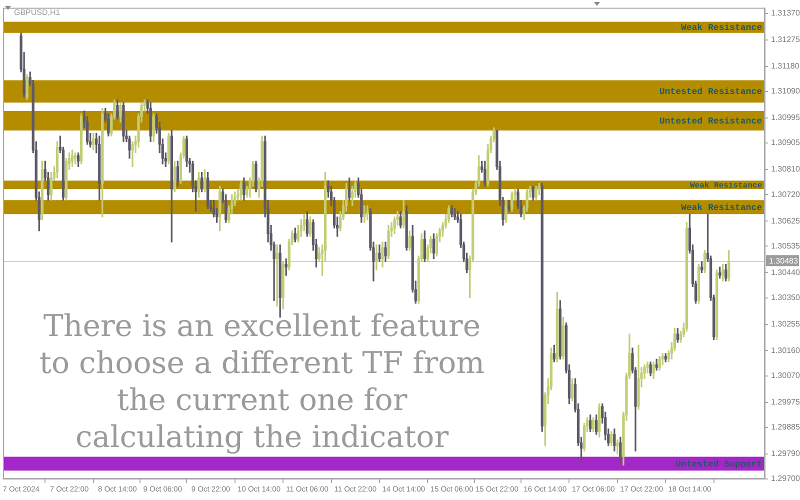 This screenshot has height=500, width=800. I want to click on y-tick-label: 1.30625, so click(785, 221).